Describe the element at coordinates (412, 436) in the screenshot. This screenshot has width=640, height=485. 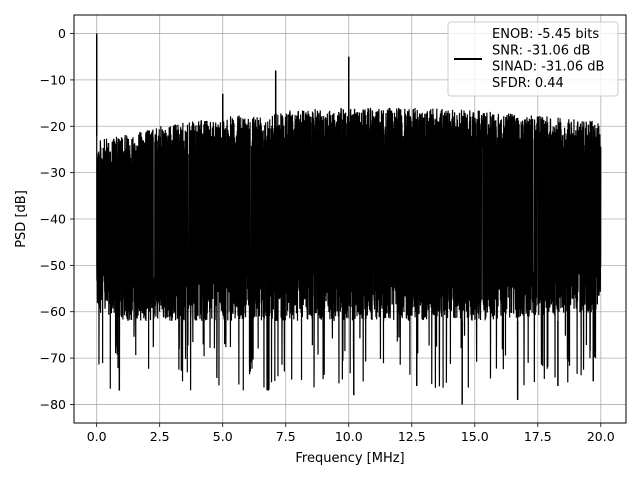
I see `x-tick-label: 12.5` at that location.